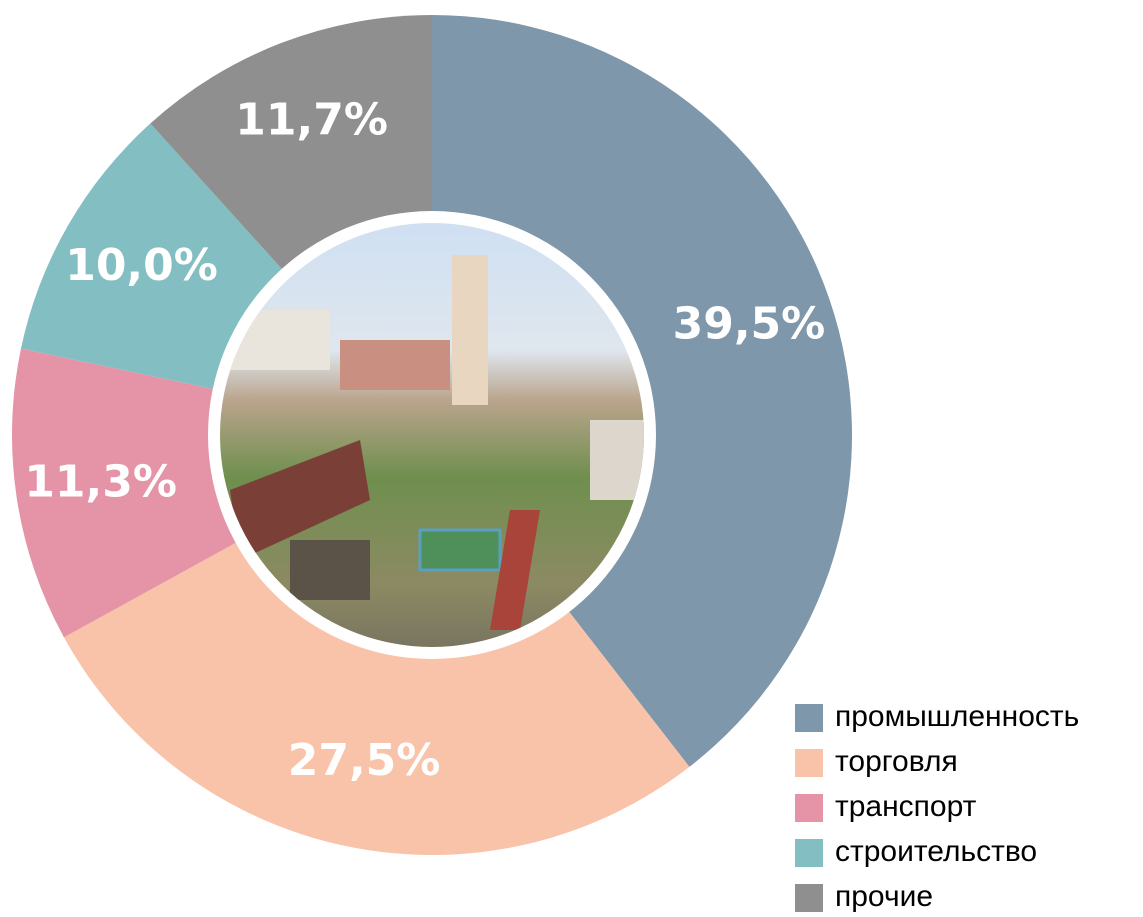 Image resolution: width=1143 pixels, height=917 pixels. Describe the element at coordinates (957, 716) in the screenshot. I see `legend-label: промышленность` at that location.